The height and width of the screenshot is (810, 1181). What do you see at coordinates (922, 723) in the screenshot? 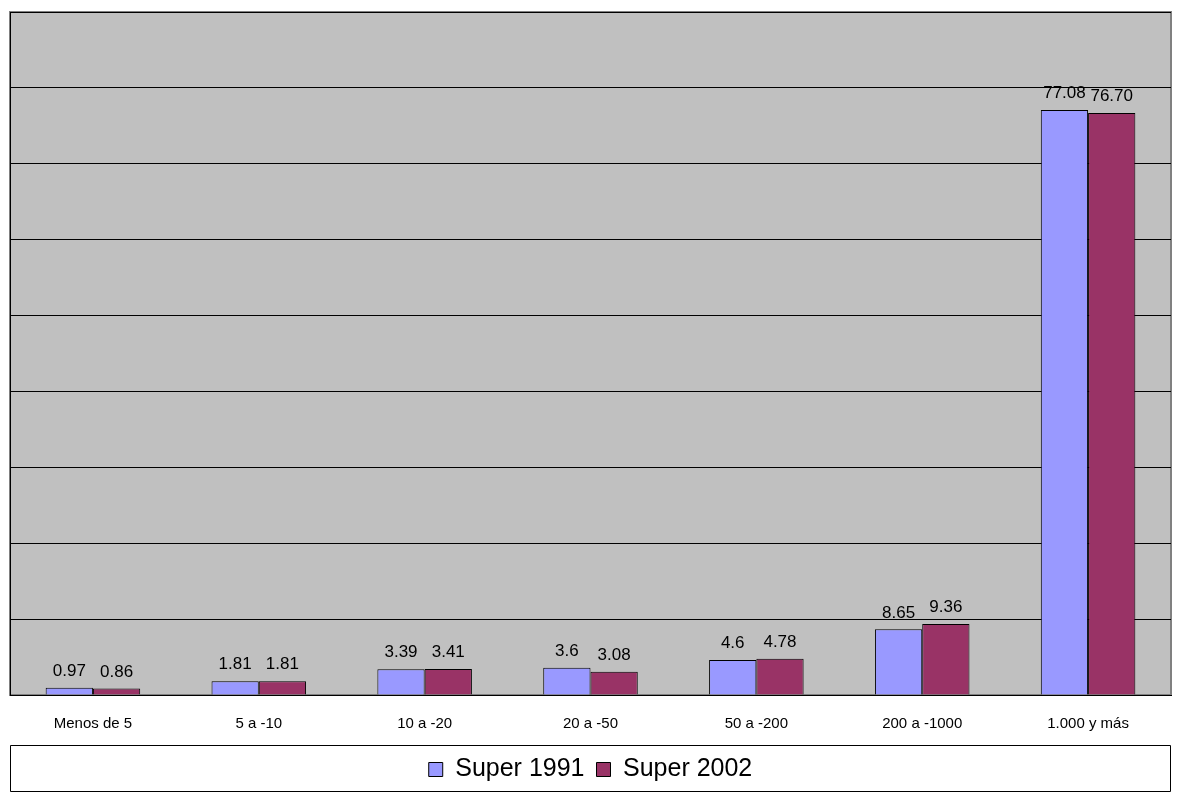
I see `x-tick-label: 200 a -1000` at bounding box center [922, 723].